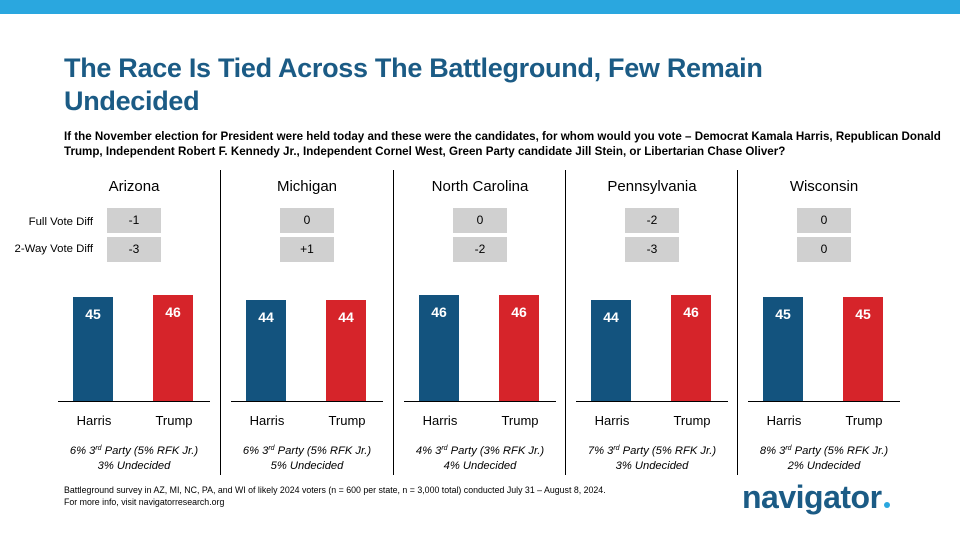 Image resolution: width=960 pixels, height=540 pixels. I want to click on third-party-share: 4% 3rd Party (3% RFK Jr.), so click(480, 451).